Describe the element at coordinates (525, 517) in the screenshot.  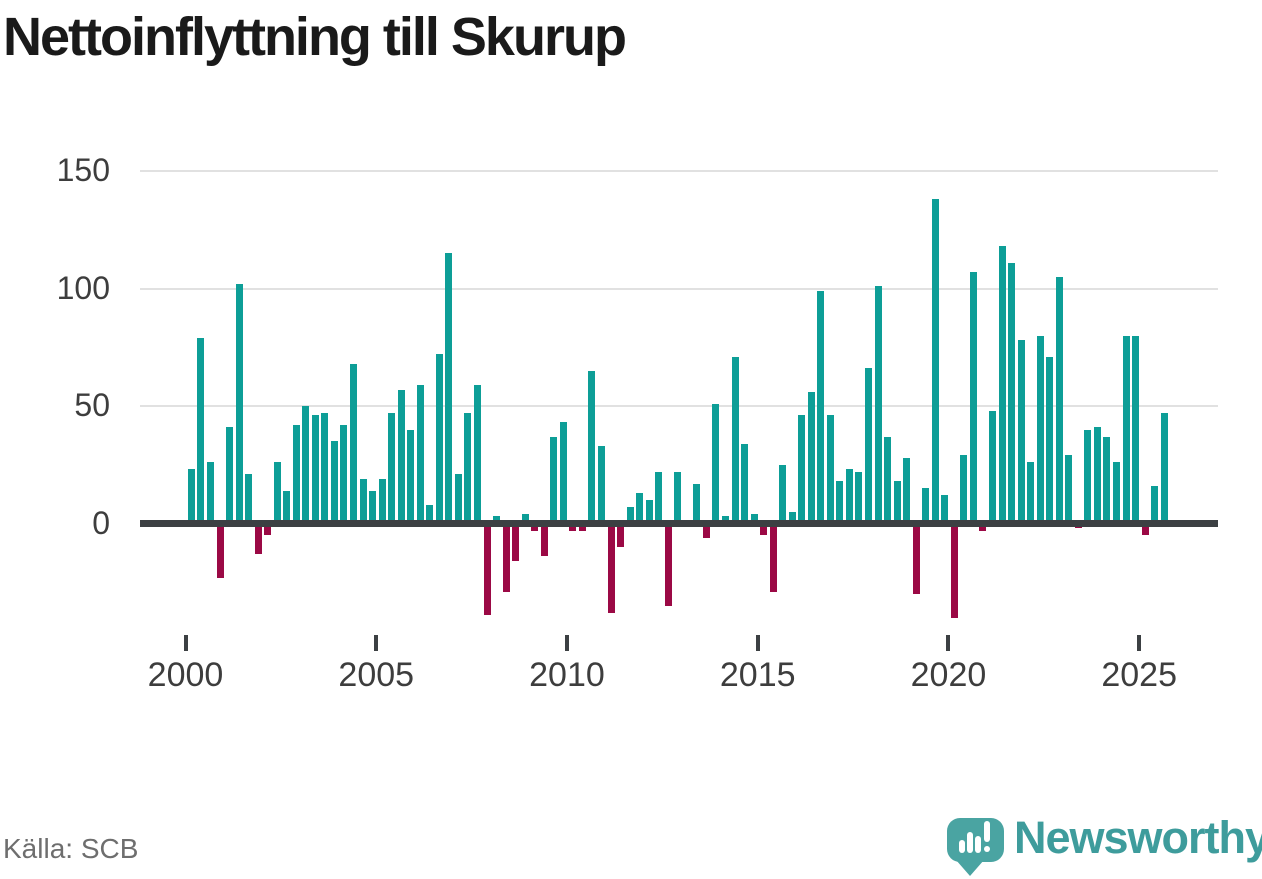
I see `bar-2008-q4` at that location.